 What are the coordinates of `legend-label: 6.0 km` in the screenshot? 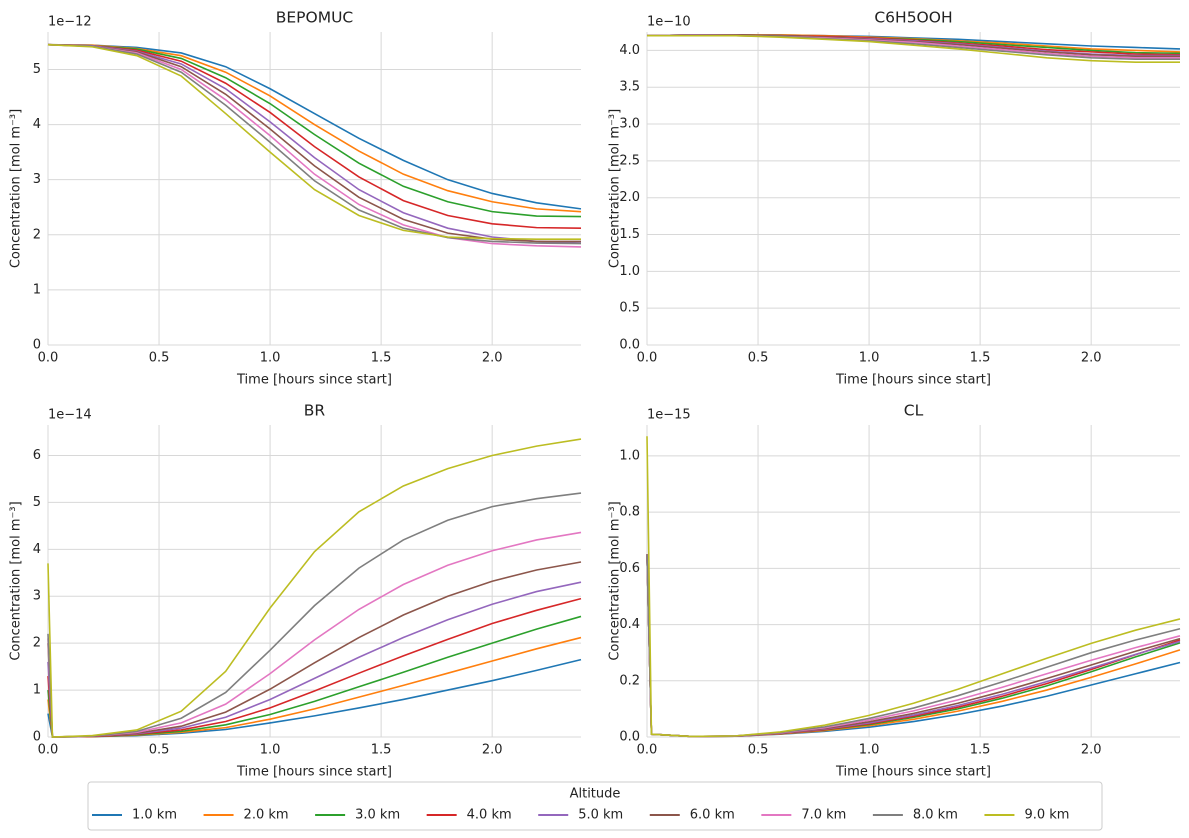 It's located at (712, 815).